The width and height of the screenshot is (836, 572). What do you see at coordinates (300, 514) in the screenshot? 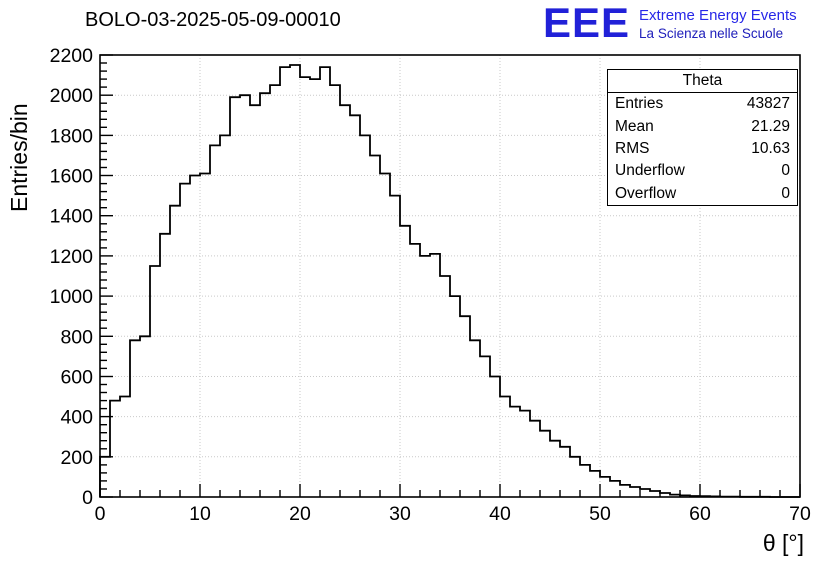
I see `svg-text: 20` at bounding box center [300, 514].